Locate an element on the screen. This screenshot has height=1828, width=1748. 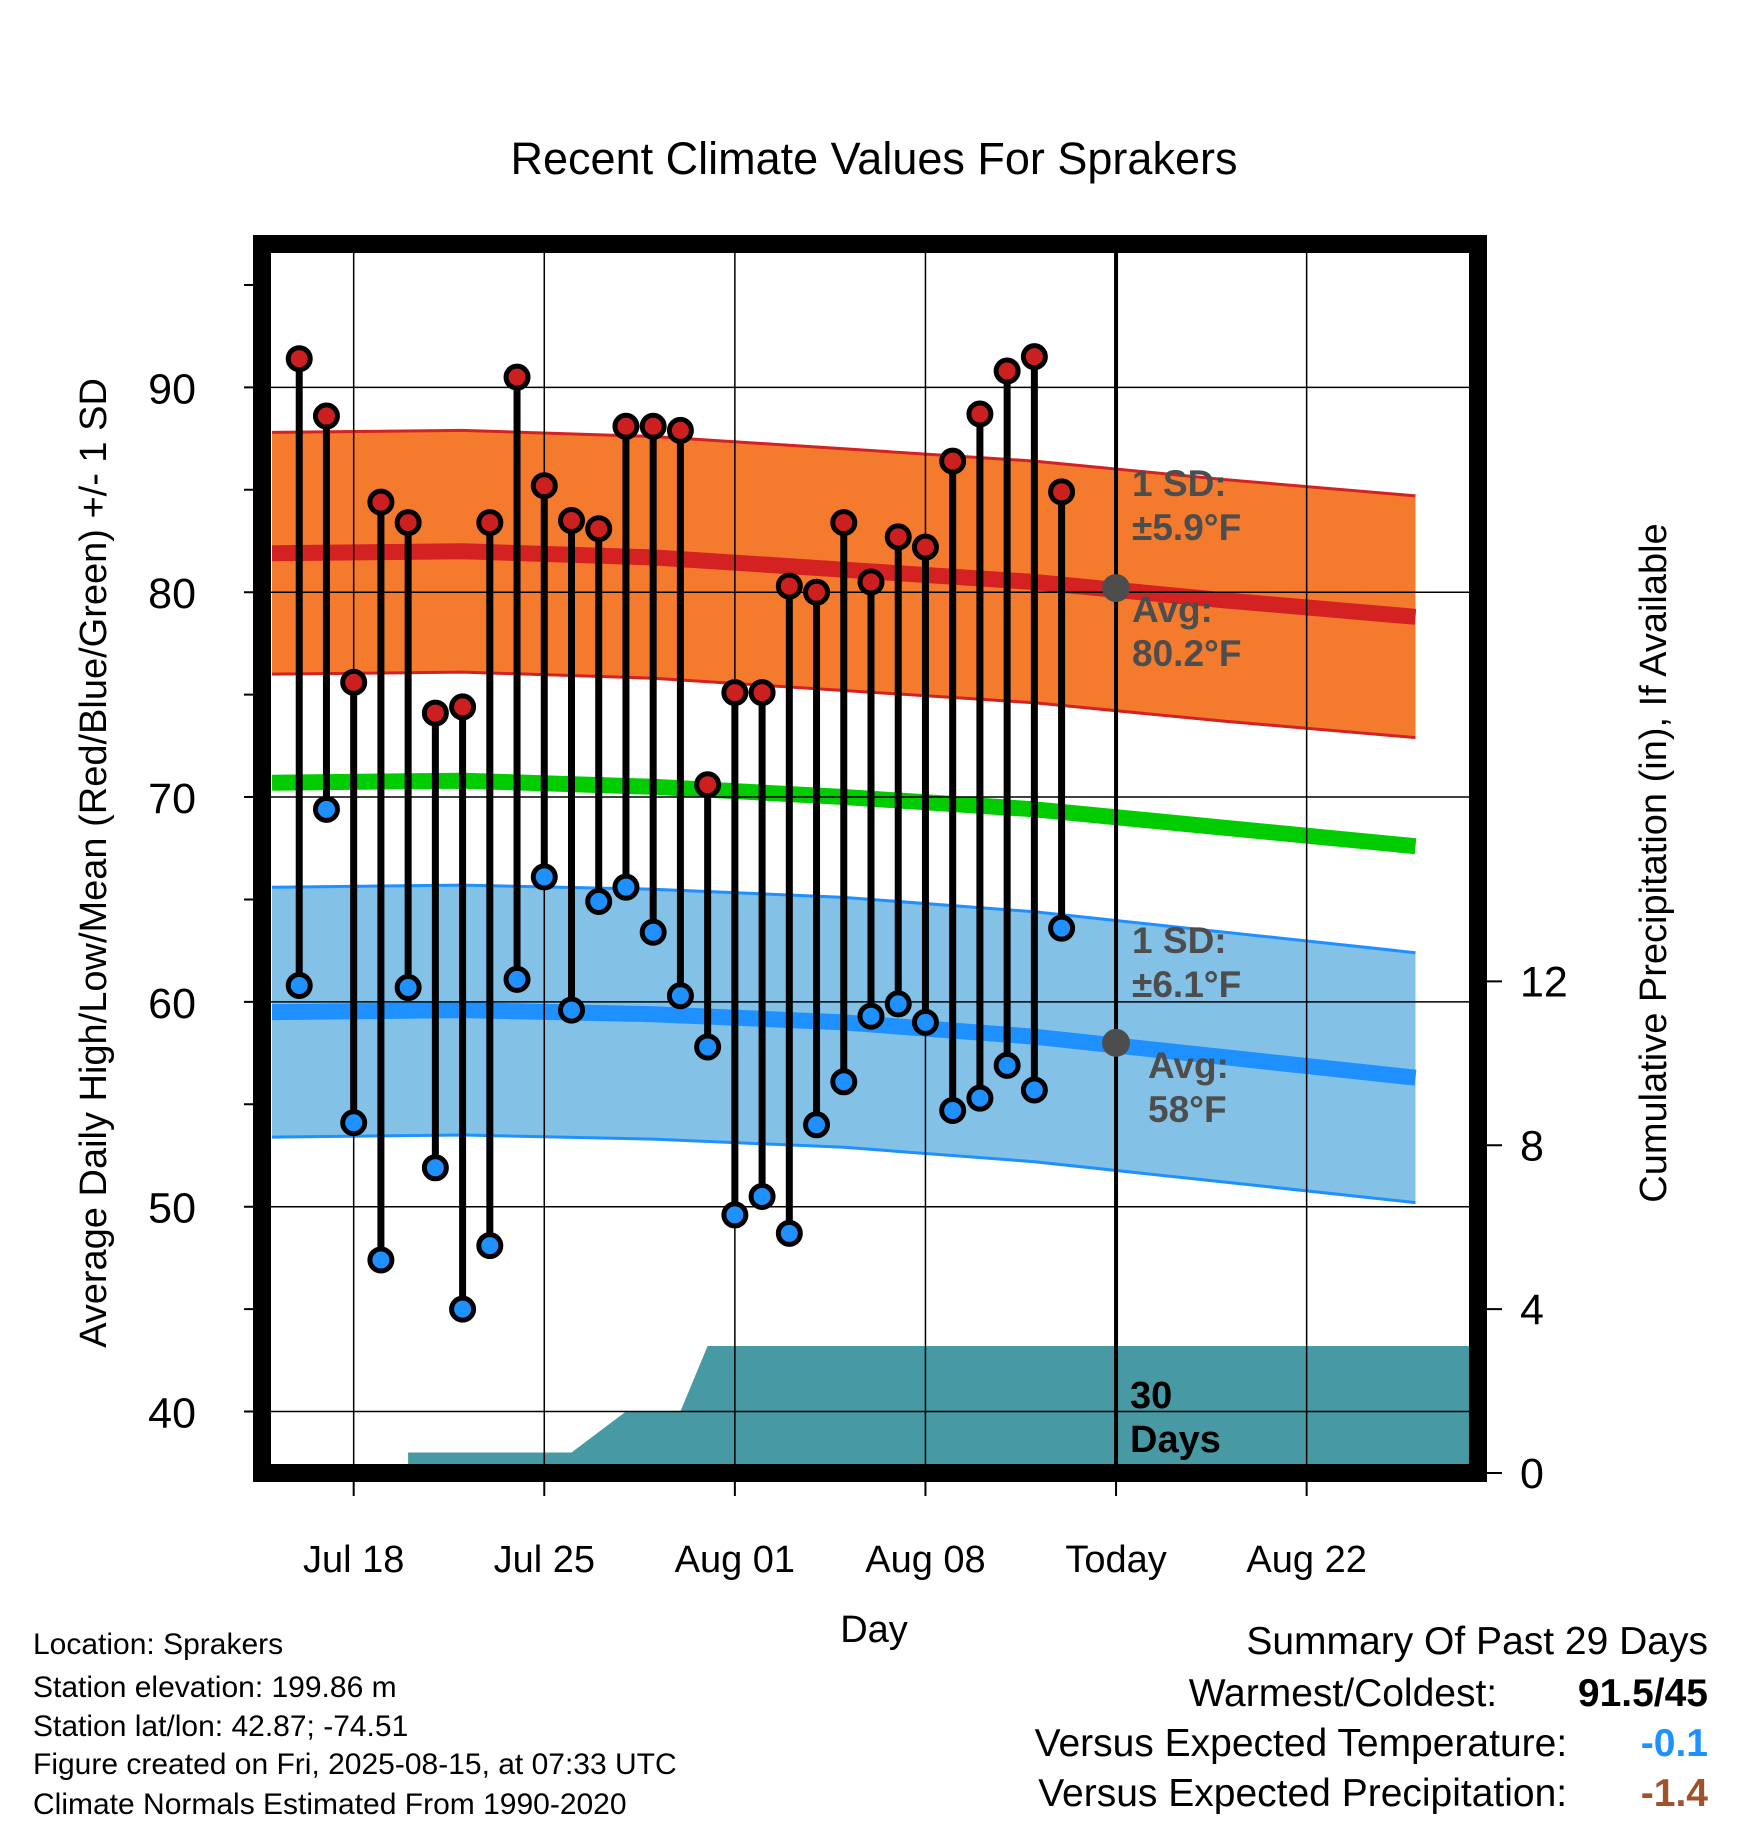
y-tick-label: 40 is located at coordinates (172, 1414).